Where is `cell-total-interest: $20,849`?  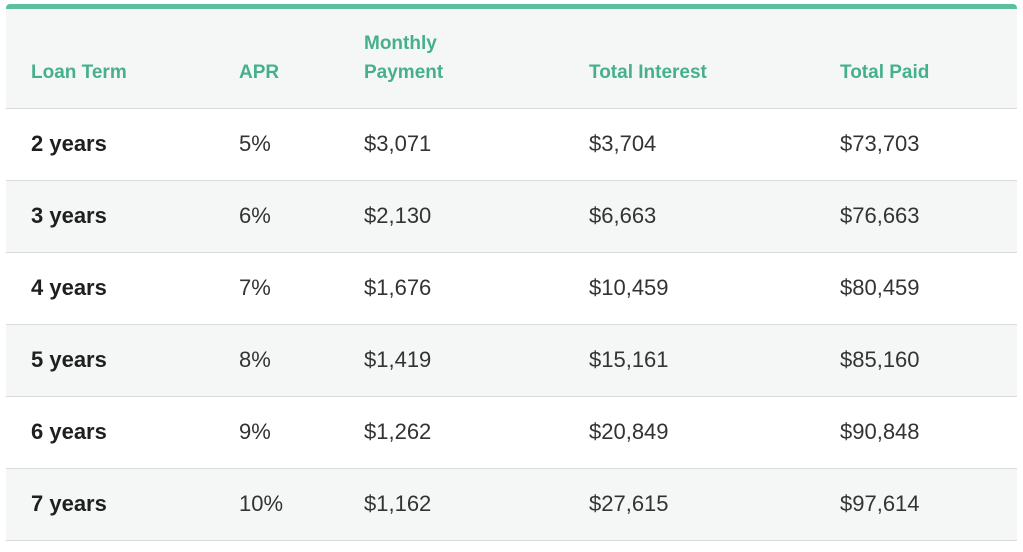 cell-total-interest: $20,849 is located at coordinates (689, 432).